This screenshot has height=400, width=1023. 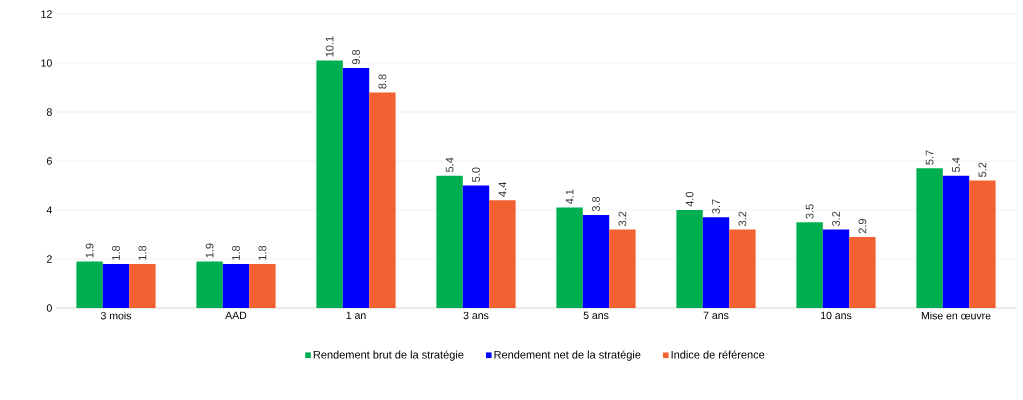 I want to click on data-label: 3.5, so click(x=809, y=211).